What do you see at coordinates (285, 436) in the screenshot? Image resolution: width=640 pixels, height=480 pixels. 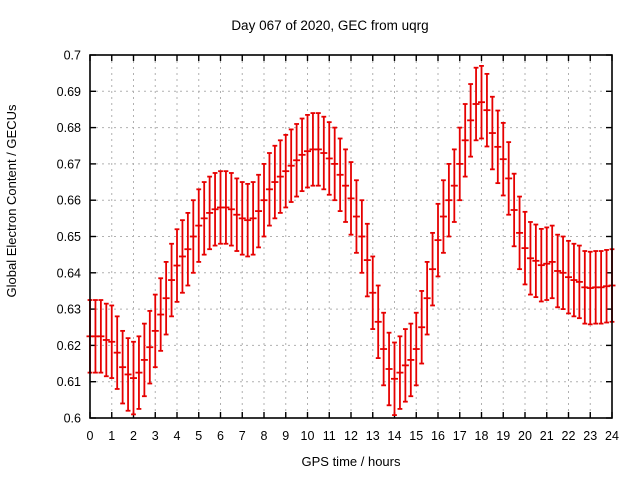 I see `x-tick-label: 9` at bounding box center [285, 436].